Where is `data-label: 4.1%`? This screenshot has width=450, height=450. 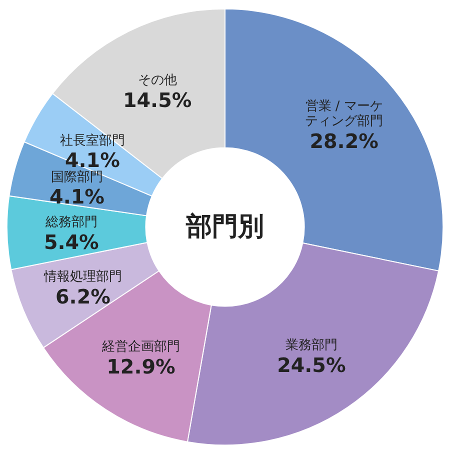
data-label: 4.1% is located at coordinates (77, 197).